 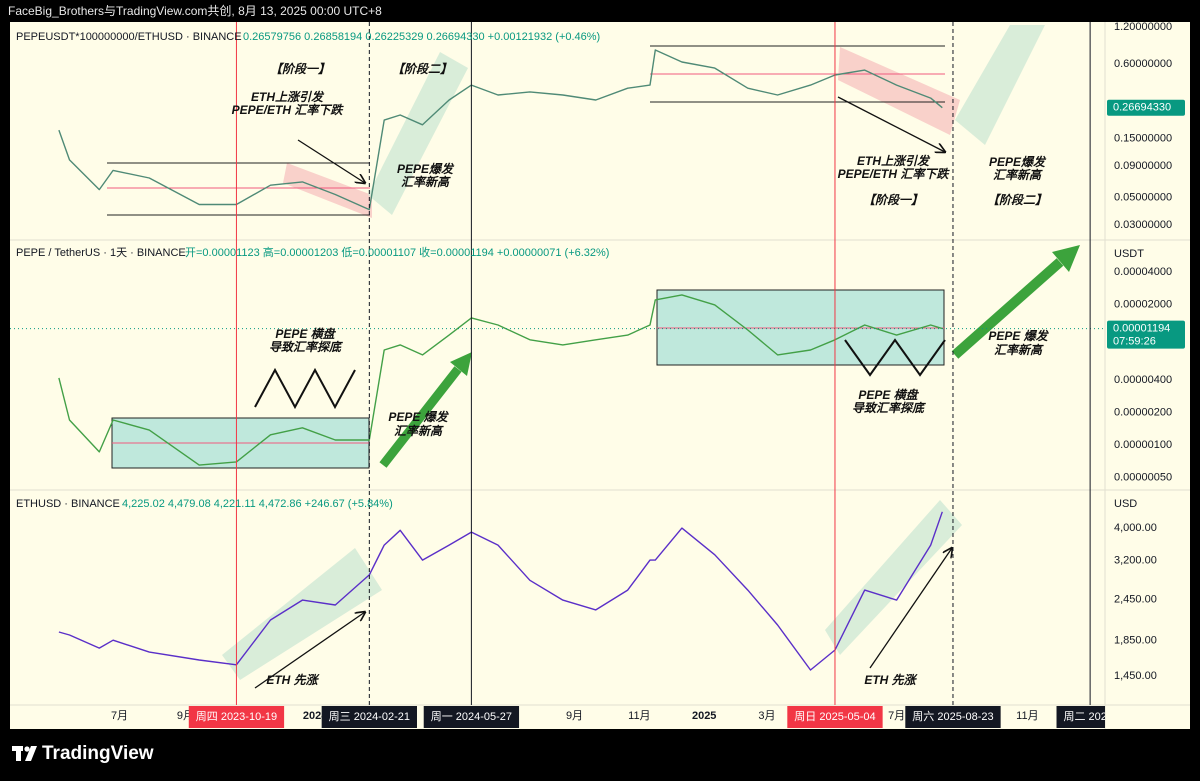 What do you see at coordinates (1091, 716) in the screenshot?
I see `marker-label: 周二 2025-` at bounding box center [1091, 716].